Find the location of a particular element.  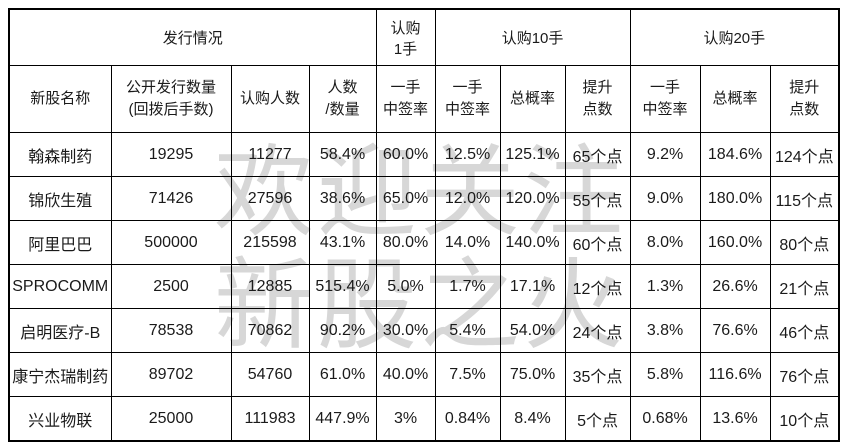

value-cell: 54.0% is located at coordinates (532, 330).